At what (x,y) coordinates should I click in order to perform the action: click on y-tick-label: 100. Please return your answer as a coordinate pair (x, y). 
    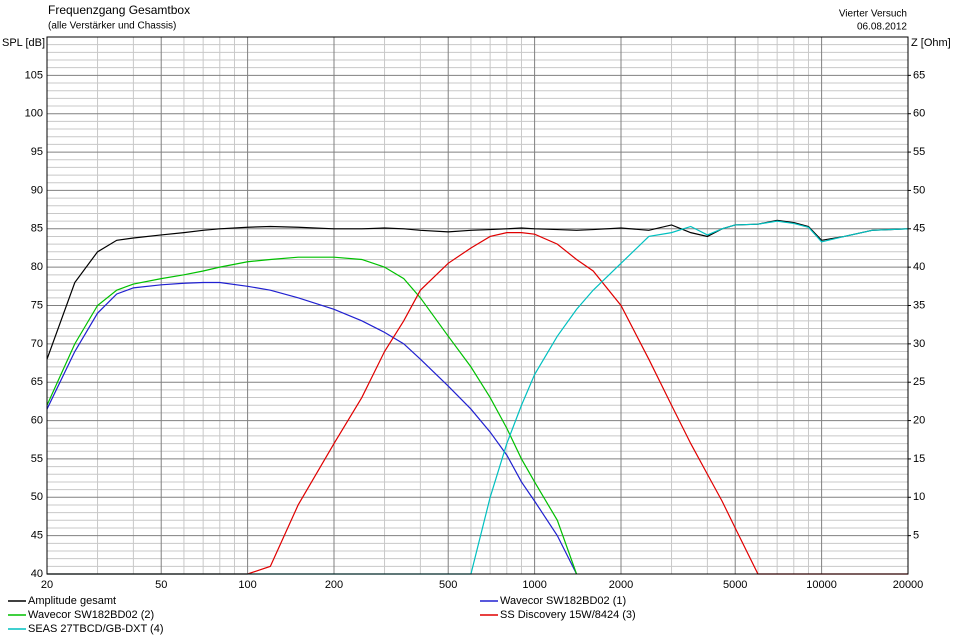
    Looking at the image, I should click on (34, 114).